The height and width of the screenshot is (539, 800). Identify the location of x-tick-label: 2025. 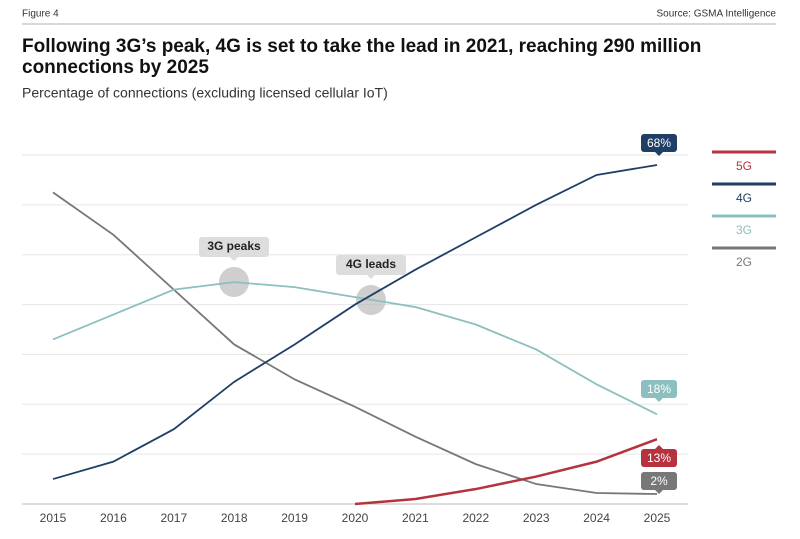
(657, 518).